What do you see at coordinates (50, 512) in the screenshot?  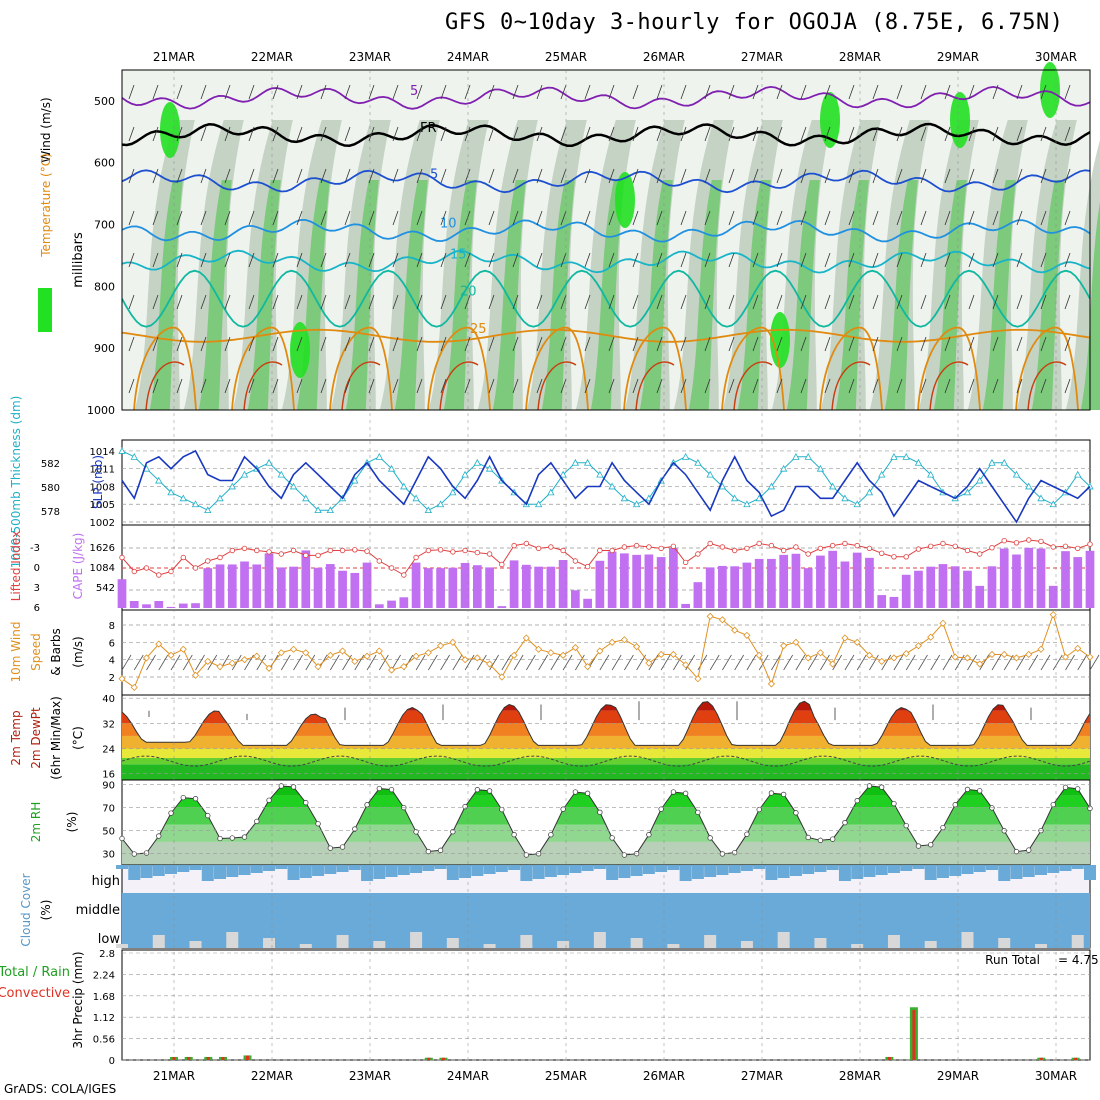 I see `thickness-tick: 578` at bounding box center [50, 512].